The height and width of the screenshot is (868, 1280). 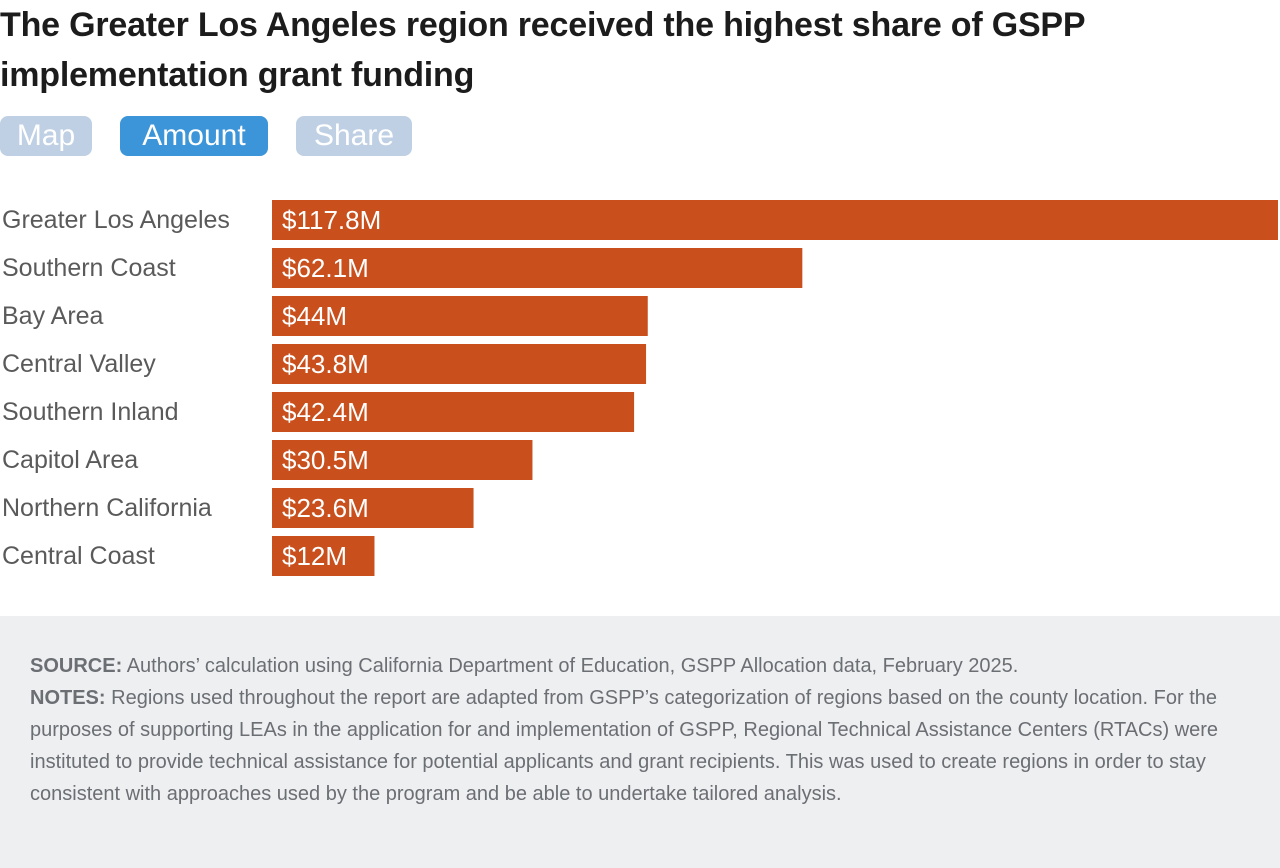 What do you see at coordinates (325, 508) in the screenshot?
I see `bar-value-label: $23.6M` at bounding box center [325, 508].